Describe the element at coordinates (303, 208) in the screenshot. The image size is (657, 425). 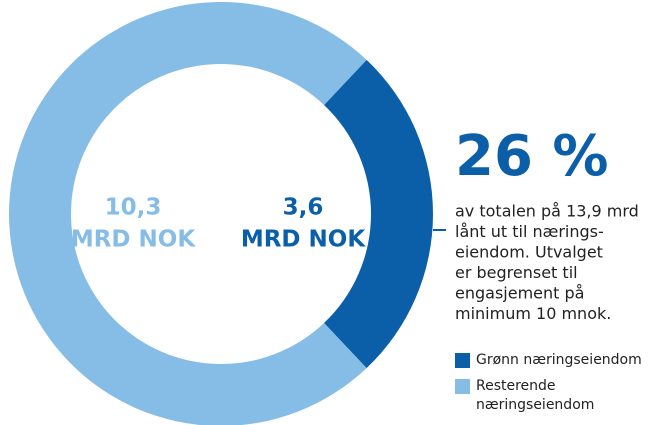
I see `value-label: 3,6` at that location.